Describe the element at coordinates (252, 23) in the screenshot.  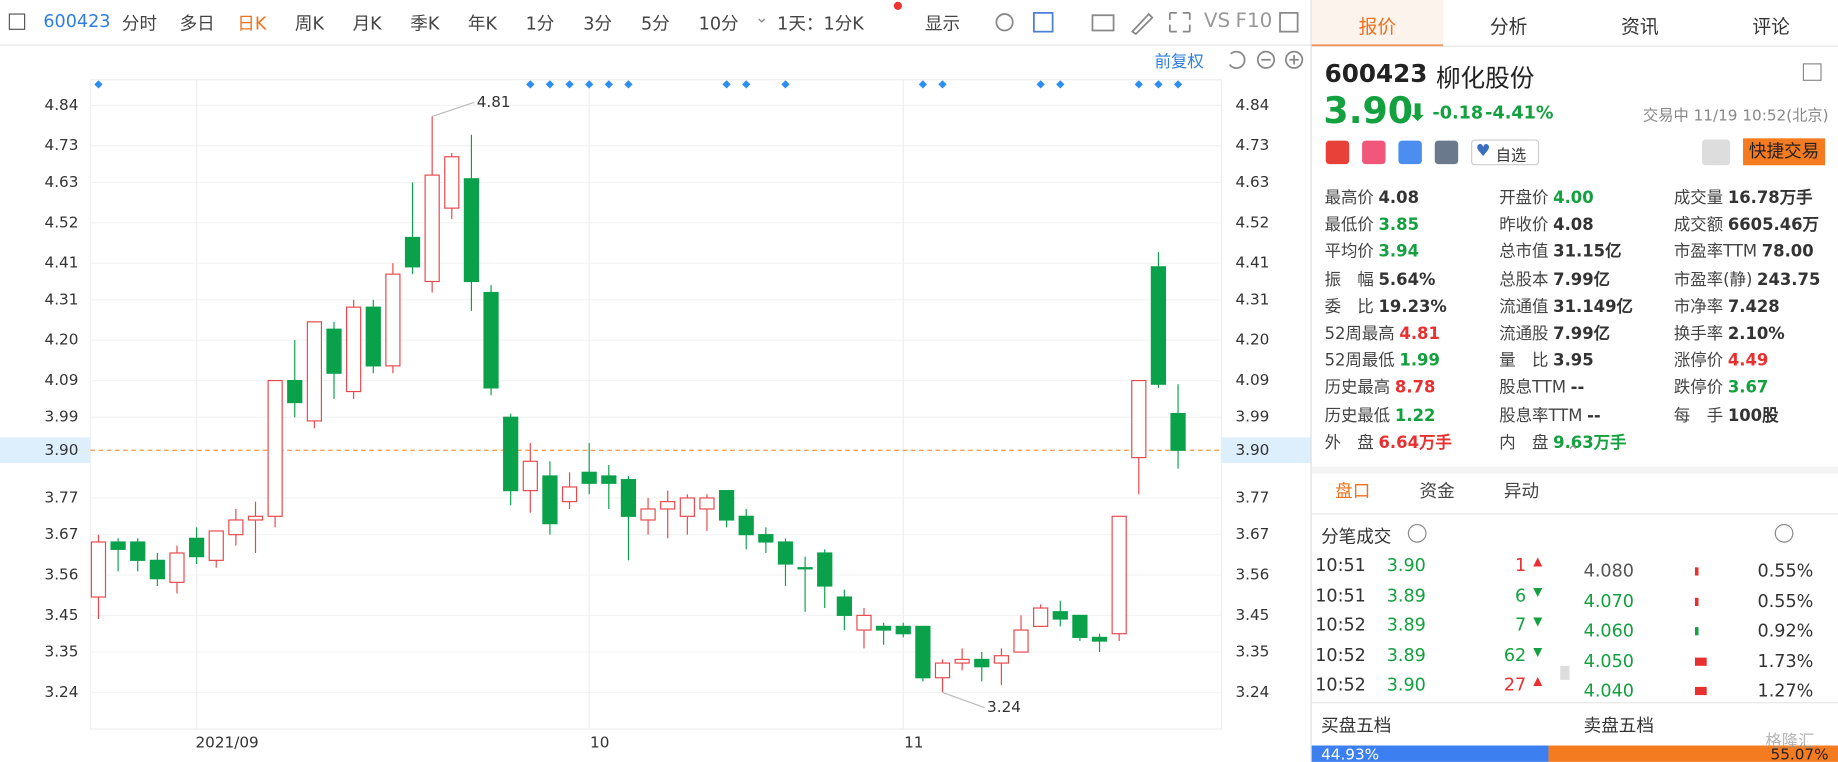
I see `period-tab: 日K` at that location.